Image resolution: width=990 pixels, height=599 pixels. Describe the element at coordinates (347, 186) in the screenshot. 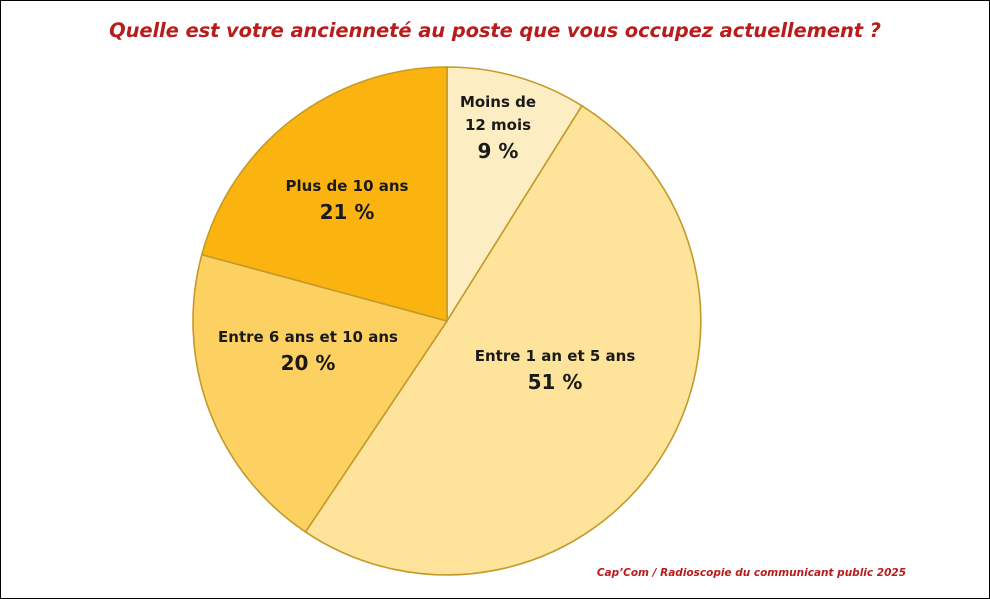

I see `slice-label-4: Plus de 10 ans` at that location.